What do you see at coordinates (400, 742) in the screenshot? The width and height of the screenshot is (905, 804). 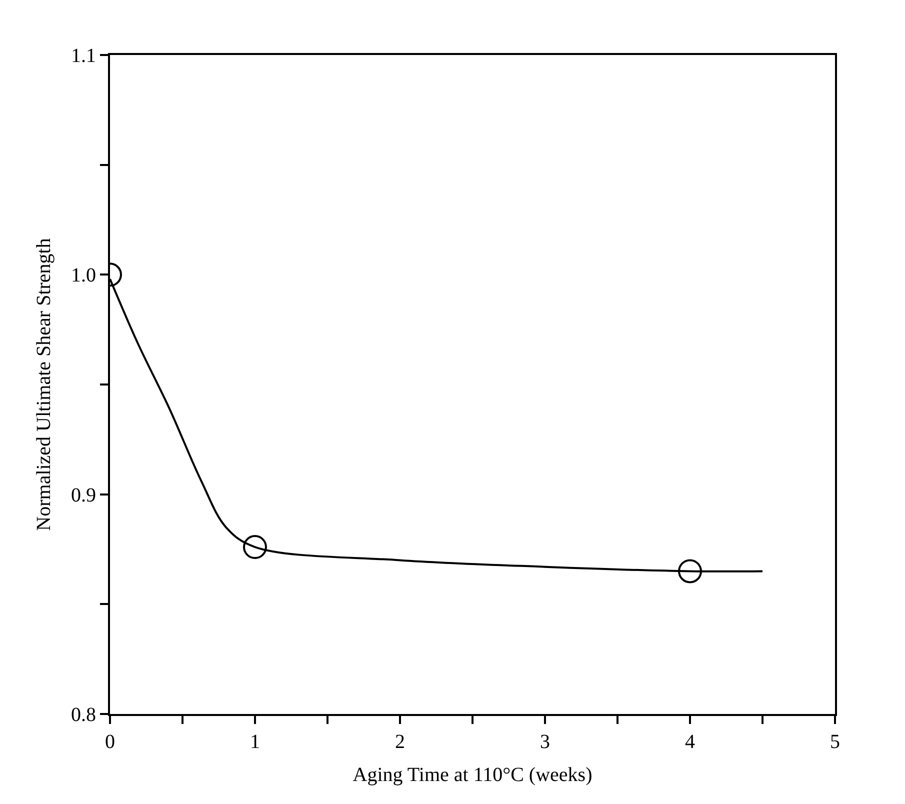 I see `x-tick-label: 2` at bounding box center [400, 742].